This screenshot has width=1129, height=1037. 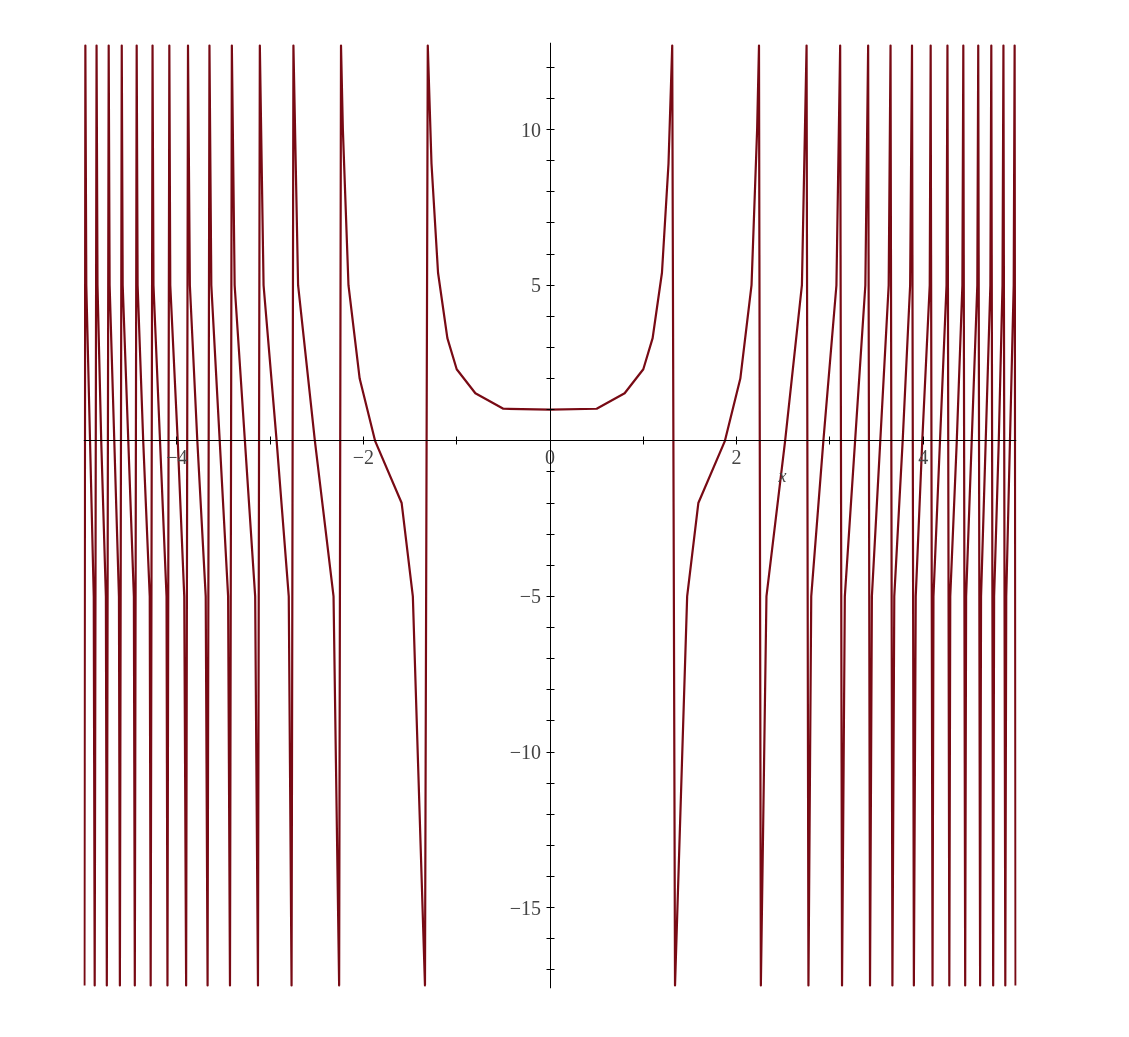 I want to click on y-tick-label: 5, so click(x=536, y=285).